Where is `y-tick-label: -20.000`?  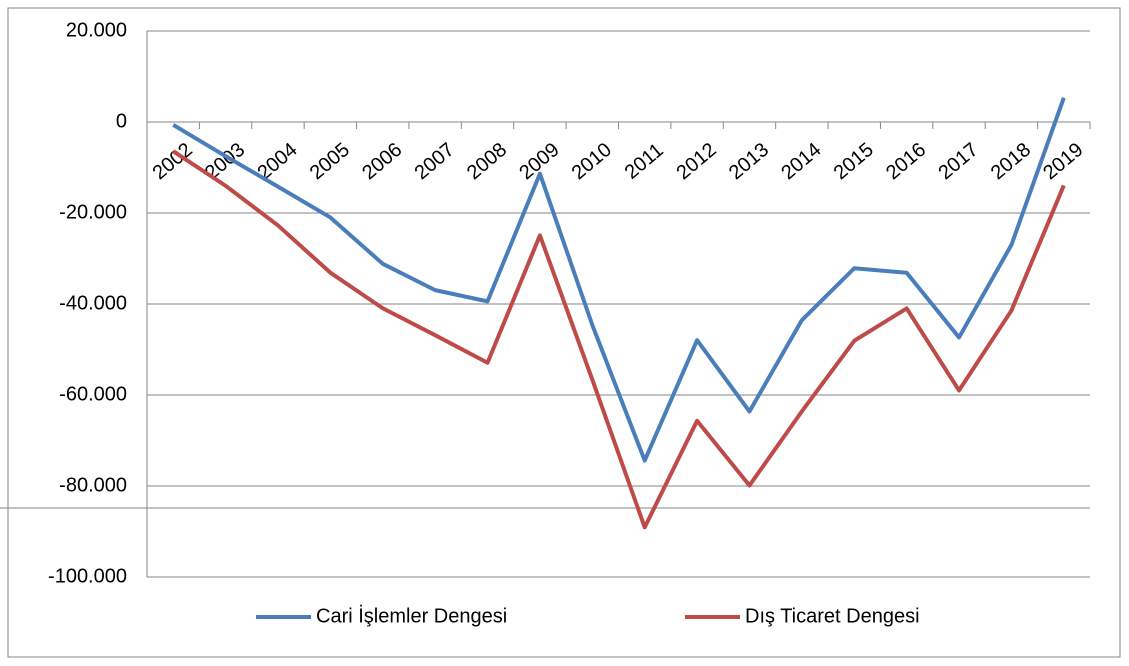
y-tick-label: -20.000 is located at coordinates (93, 212).